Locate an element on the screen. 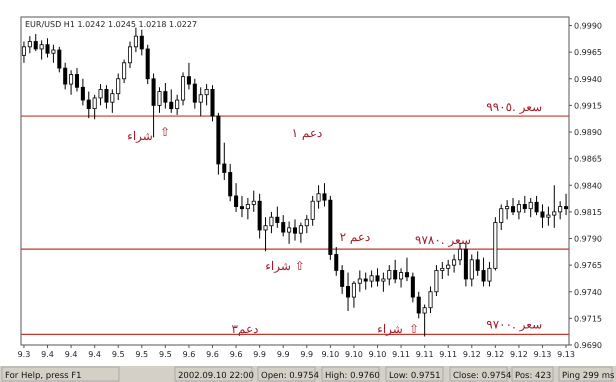  annotation: دعم ١ is located at coordinates (307, 133).